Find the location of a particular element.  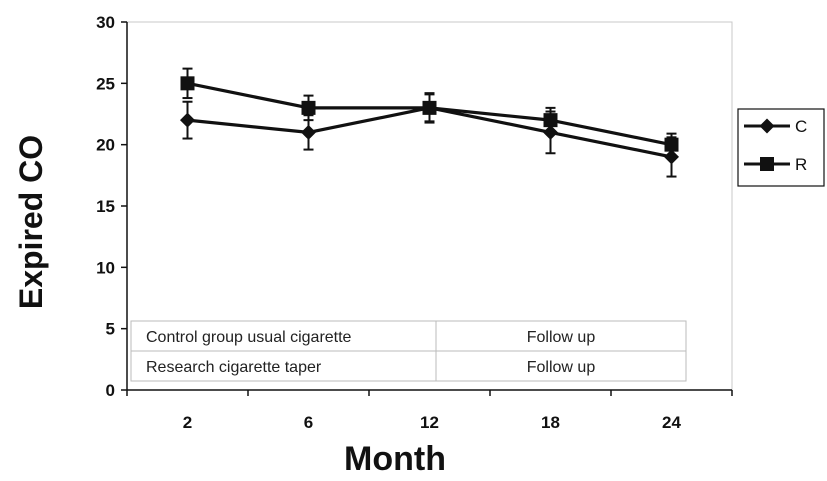

x-tick-label: 6 is located at coordinates (308, 422).